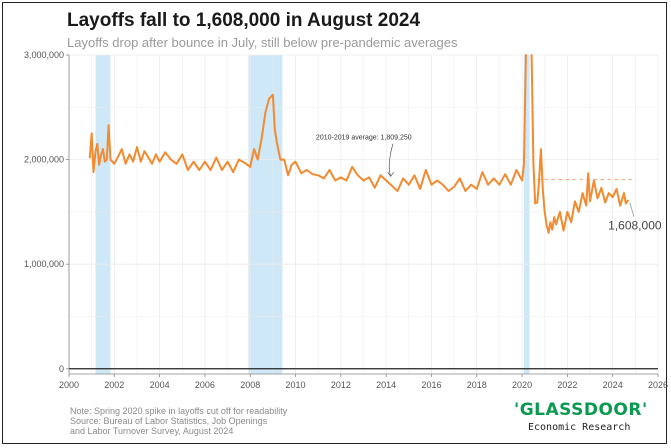 Image resolution: width=671 pixels, height=448 pixels. What do you see at coordinates (567, 385) in the screenshot?
I see `x-tick-label: 2022` at bounding box center [567, 385].